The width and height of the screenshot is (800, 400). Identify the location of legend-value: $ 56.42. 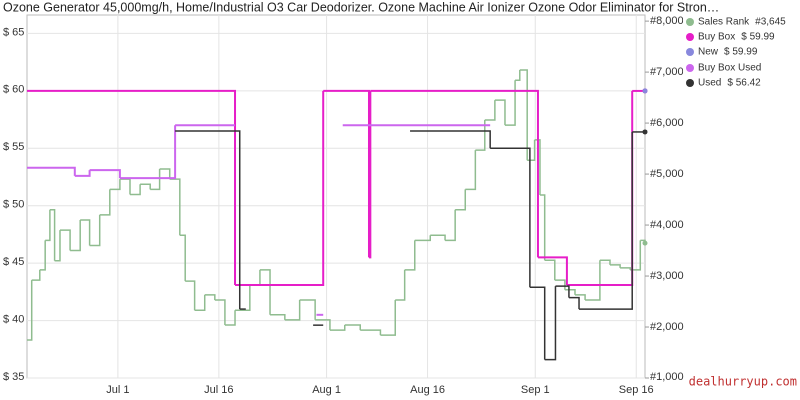
(744, 83).